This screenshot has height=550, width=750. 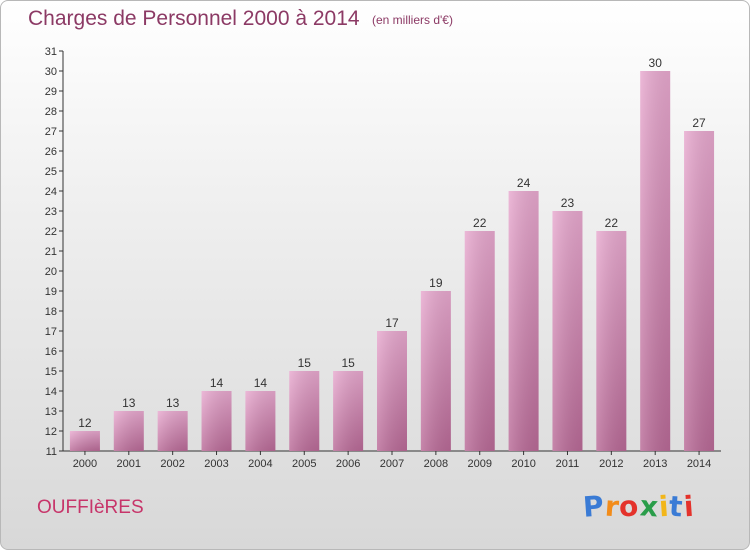 I want to click on y-tick-label: 15, so click(x=51, y=372).